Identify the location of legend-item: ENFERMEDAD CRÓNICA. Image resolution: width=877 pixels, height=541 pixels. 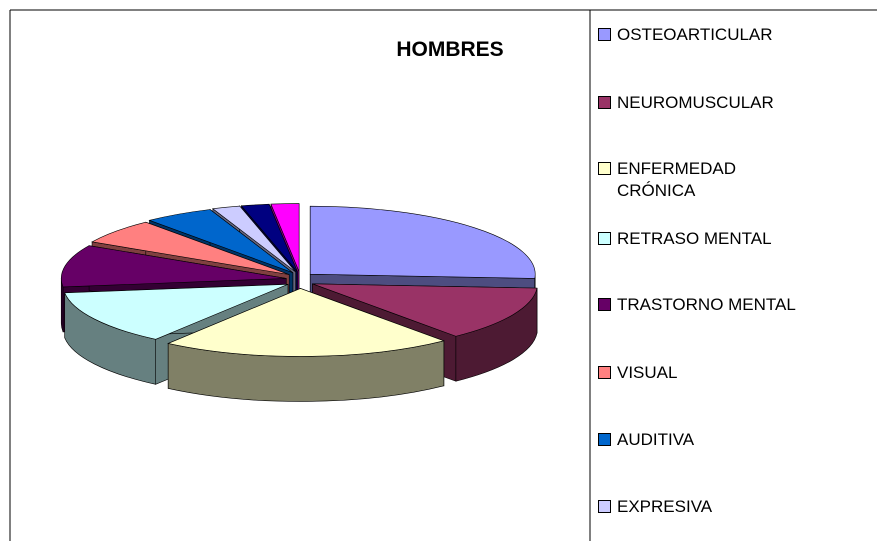
(733, 180).